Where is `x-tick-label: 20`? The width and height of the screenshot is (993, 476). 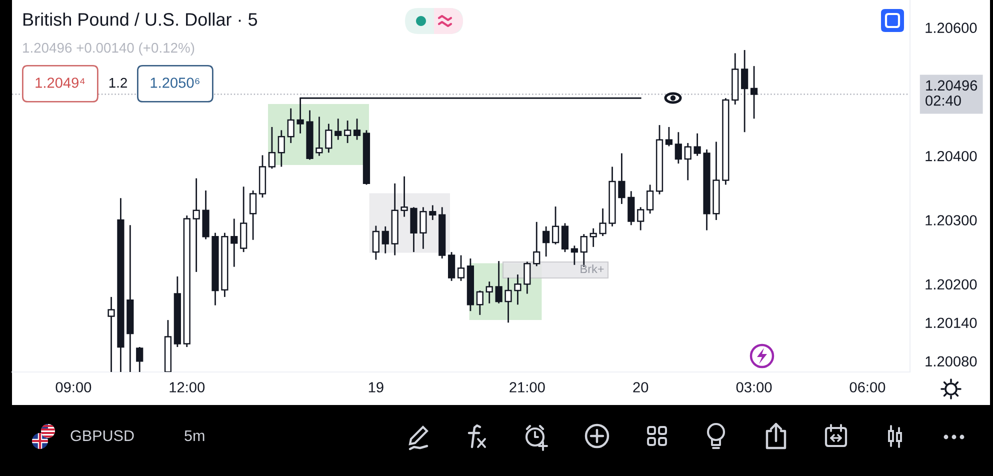 x-tick-label: 20 is located at coordinates (640, 387).